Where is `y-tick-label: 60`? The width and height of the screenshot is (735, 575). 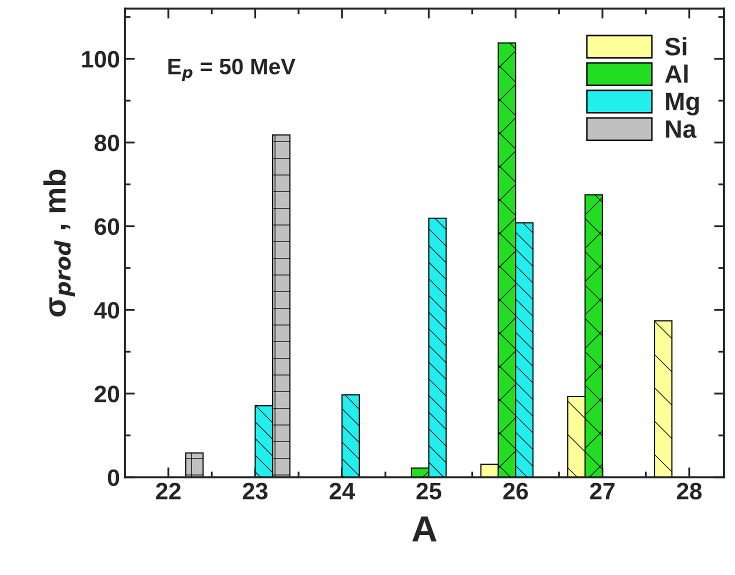
y-tick-label: 60 is located at coordinates (107, 226).